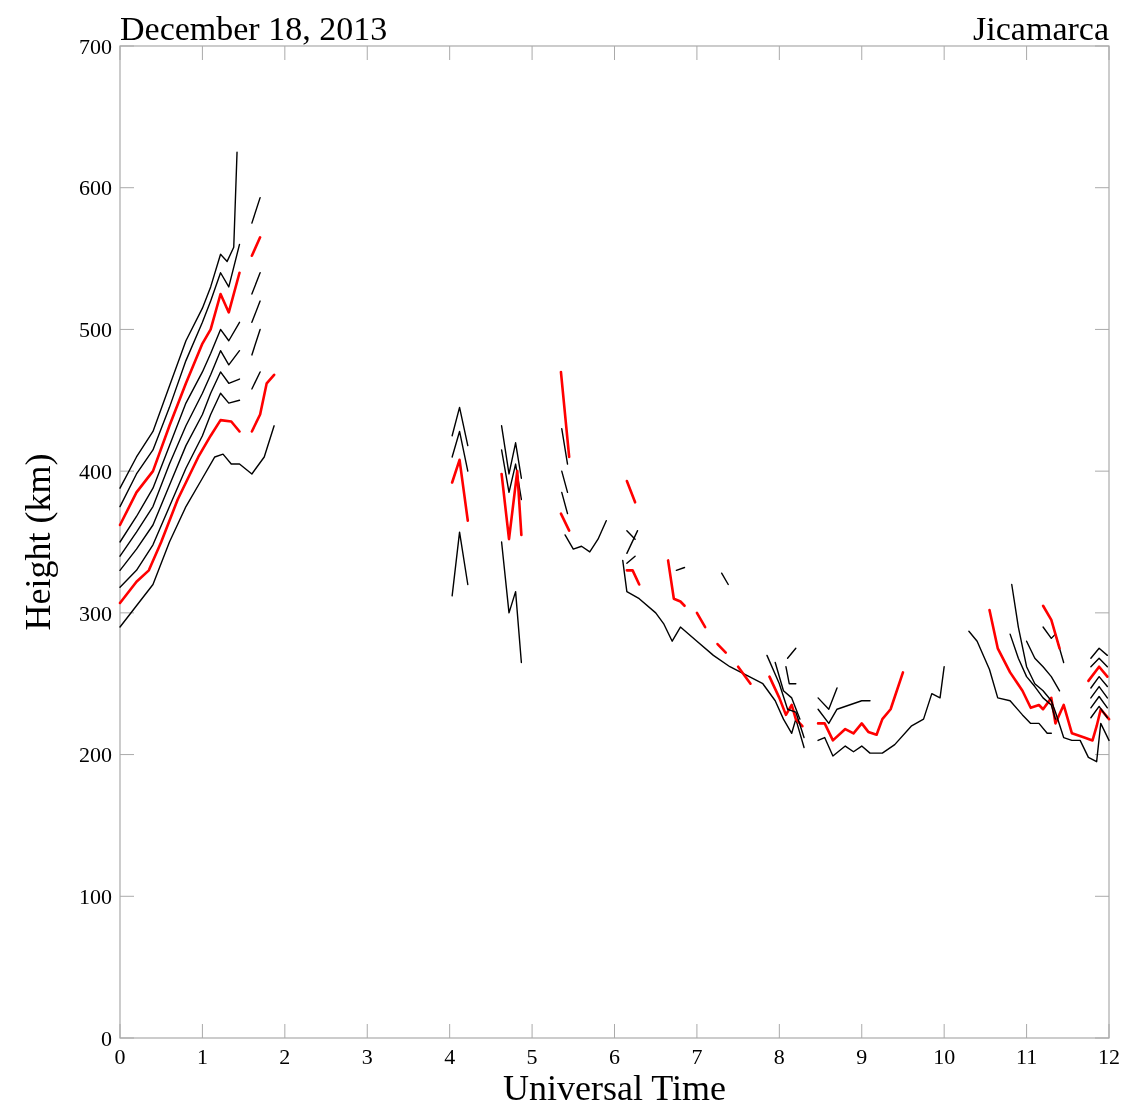 The image size is (1139, 1112). I want to click on y-tick-label: 0, so click(106, 1038).